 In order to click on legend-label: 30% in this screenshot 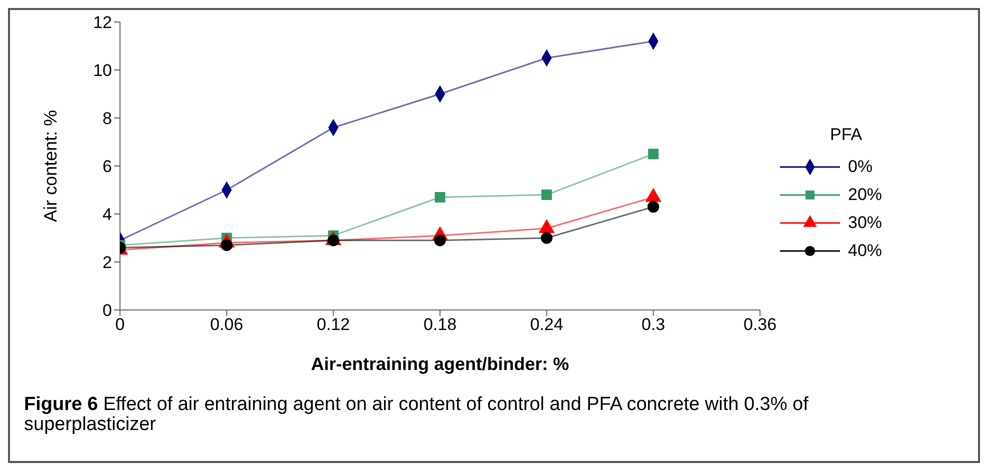, I will do `click(865, 223)`.